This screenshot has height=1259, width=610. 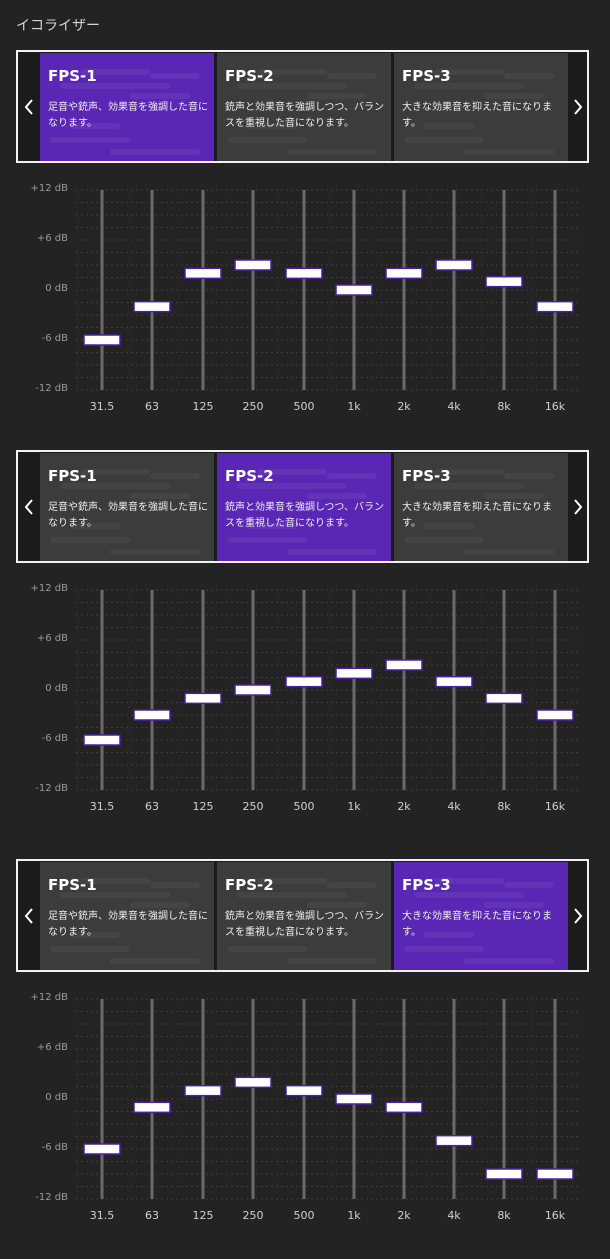 What do you see at coordinates (128, 515) in the screenshot?
I see `preset-description: 足音や銃声、効果音を強調した音になります。` at bounding box center [128, 515].